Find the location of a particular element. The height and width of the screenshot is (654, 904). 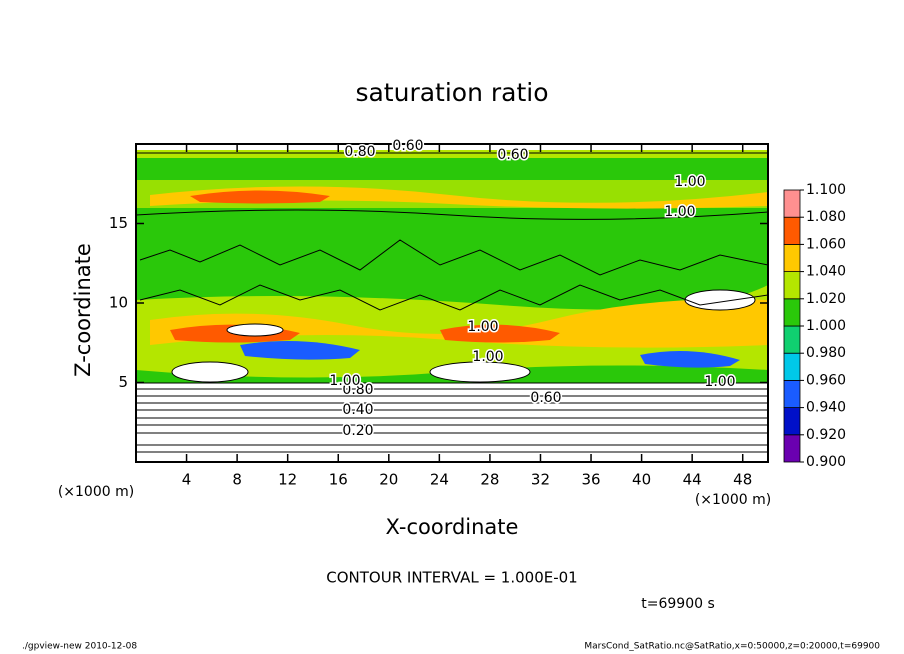

x-tick-label: 24 is located at coordinates (439, 480).